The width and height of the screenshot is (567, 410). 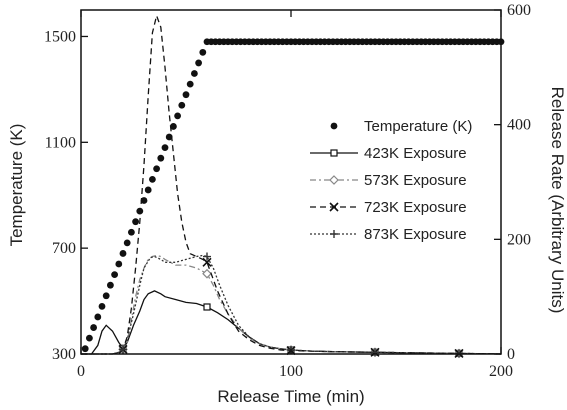 I want to click on x-axis-title: Release Time (min), so click(x=290, y=396).